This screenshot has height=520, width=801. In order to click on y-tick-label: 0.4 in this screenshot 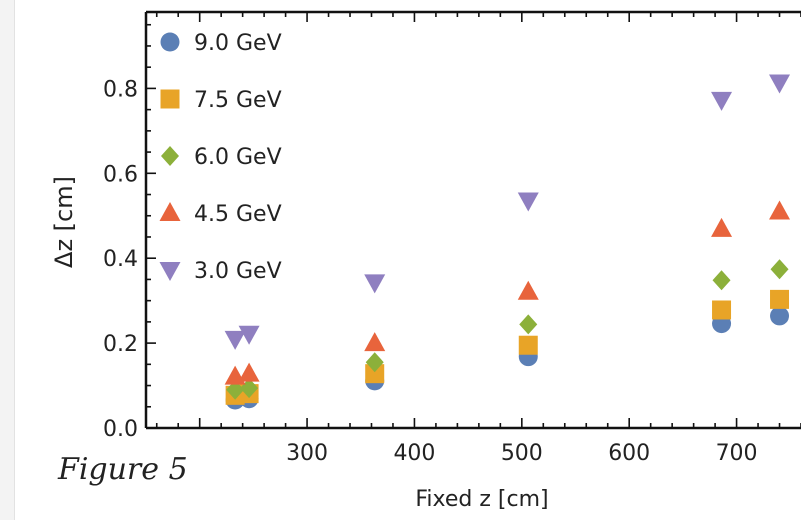, I will do `click(120, 259)`.